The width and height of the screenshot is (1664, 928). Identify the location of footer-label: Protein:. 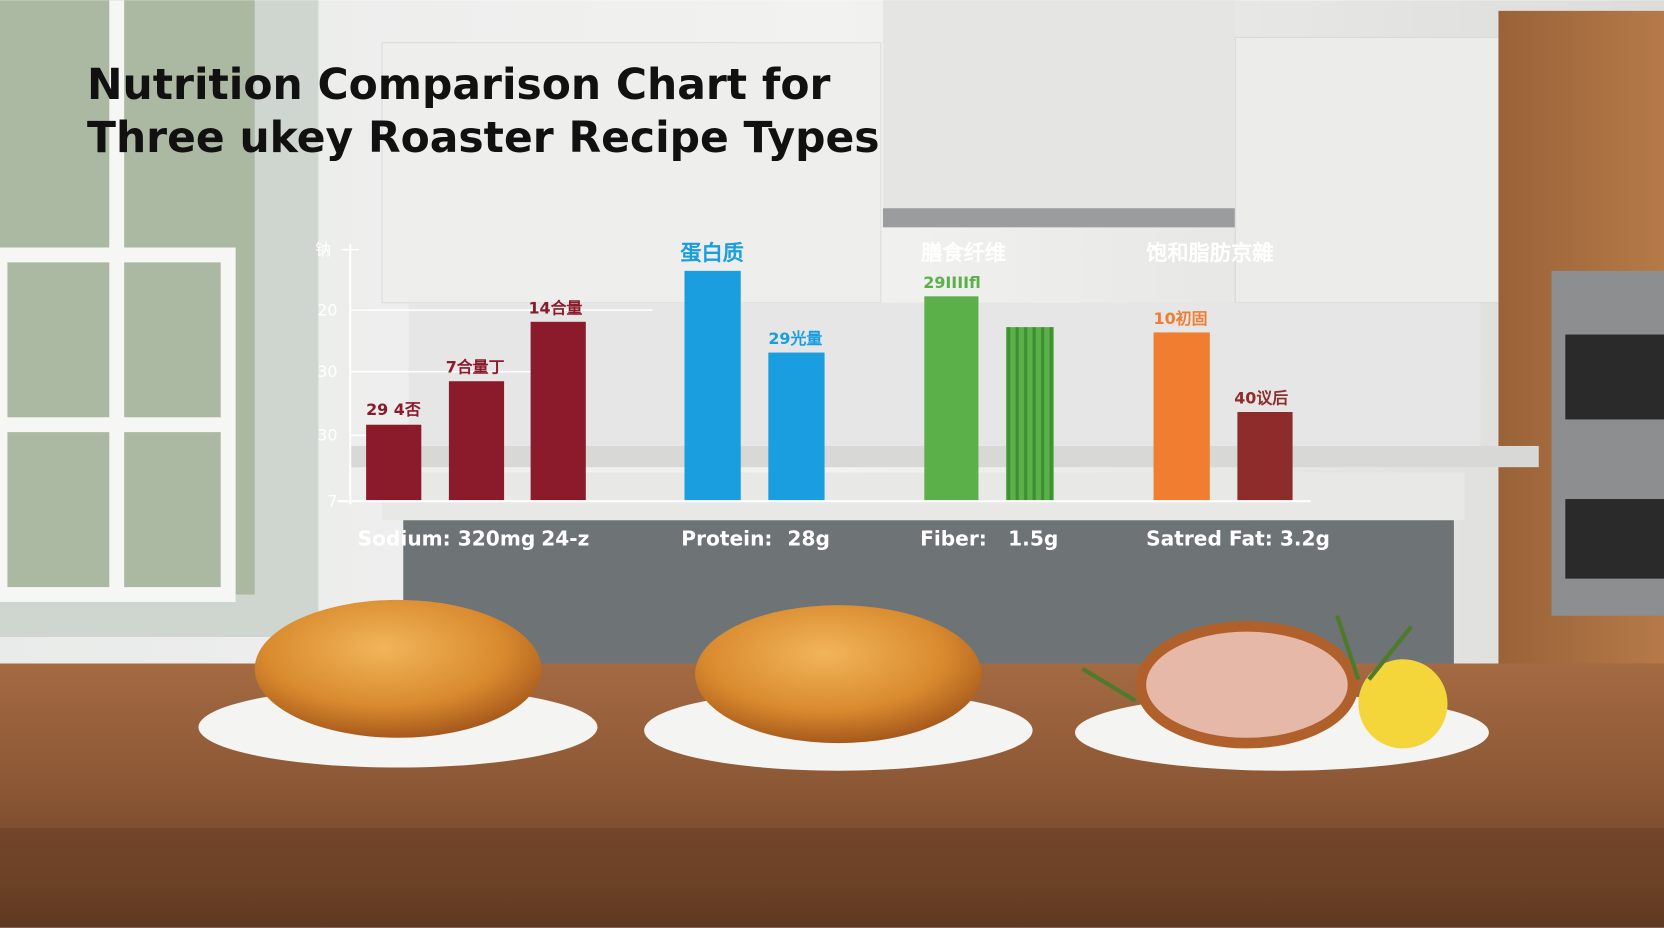
(726, 539).